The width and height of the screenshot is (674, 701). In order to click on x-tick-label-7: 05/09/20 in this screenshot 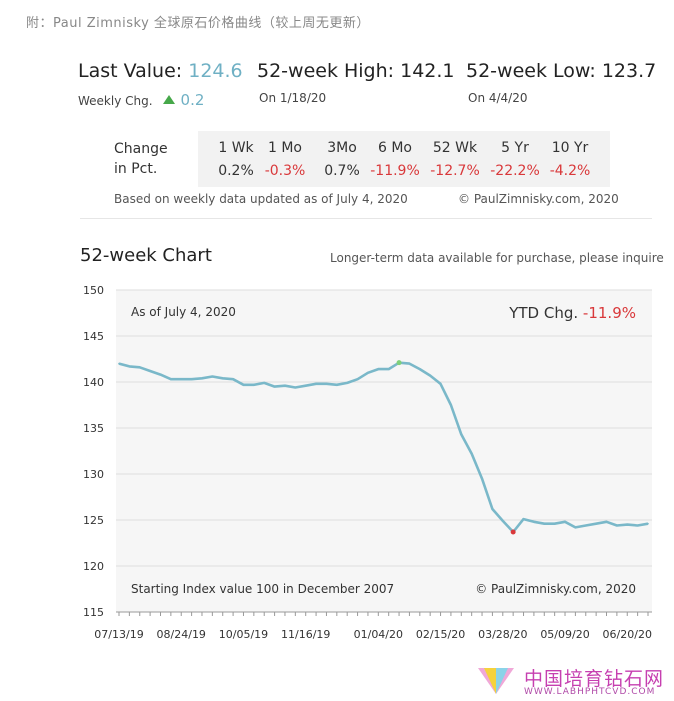, I will do `click(564, 634)`.